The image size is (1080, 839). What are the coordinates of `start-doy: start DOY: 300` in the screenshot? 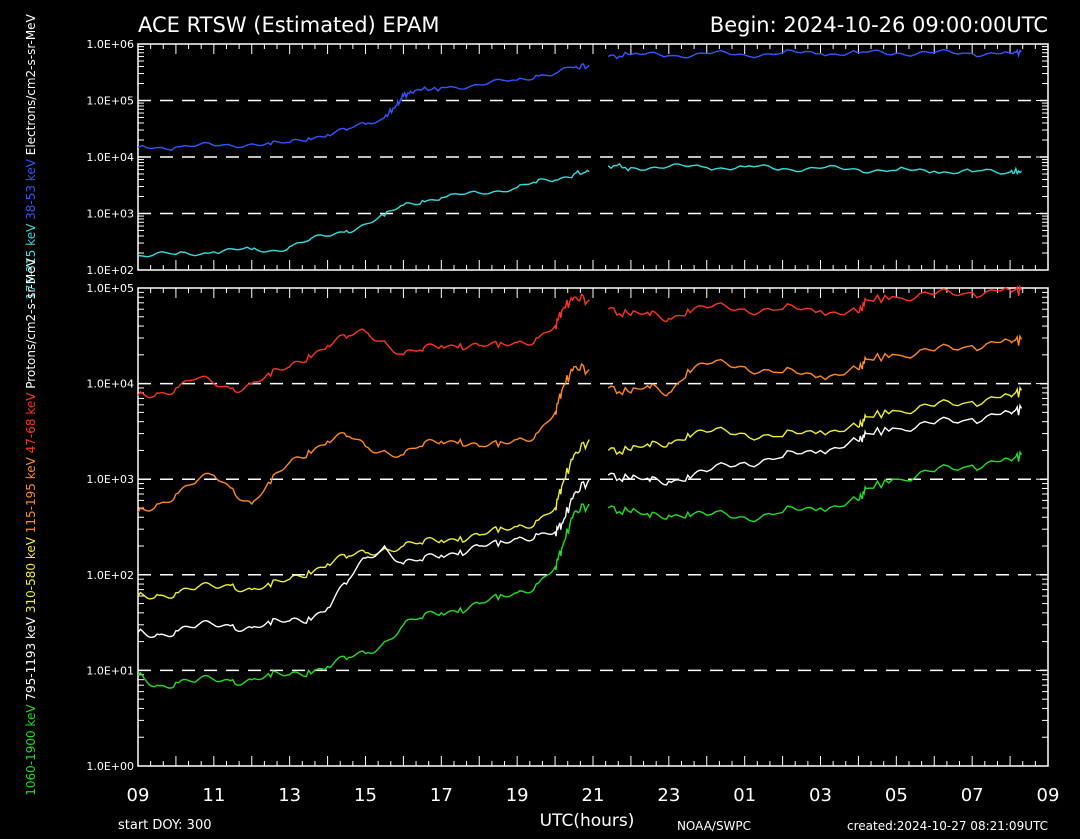 It's located at (164, 825).